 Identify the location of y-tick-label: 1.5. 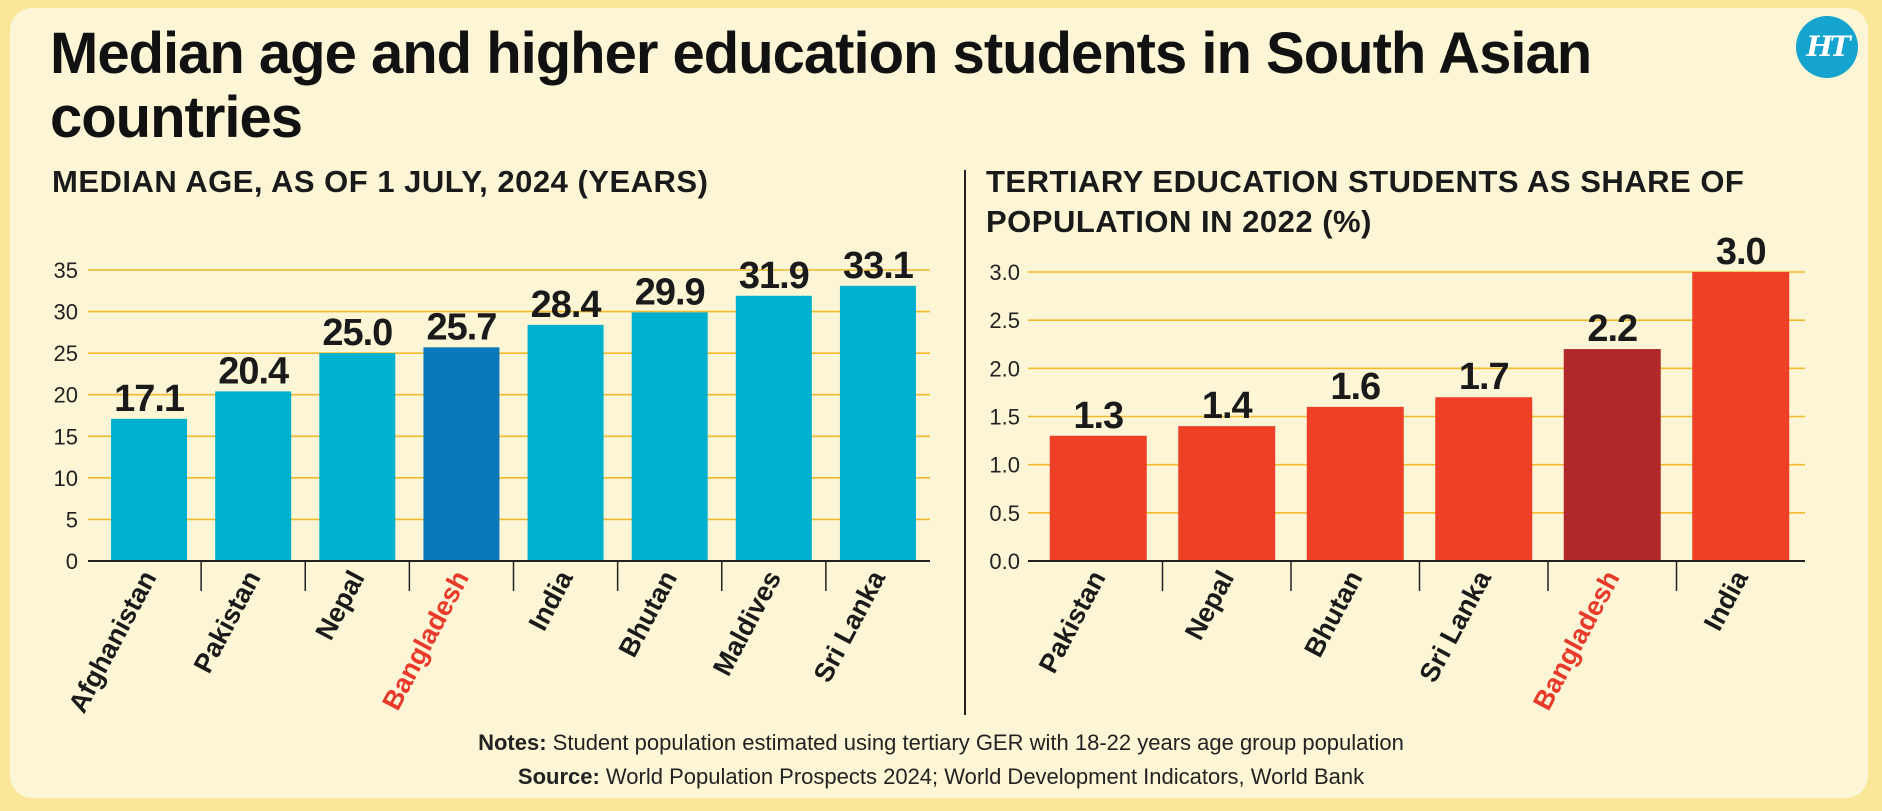
(1004, 417).